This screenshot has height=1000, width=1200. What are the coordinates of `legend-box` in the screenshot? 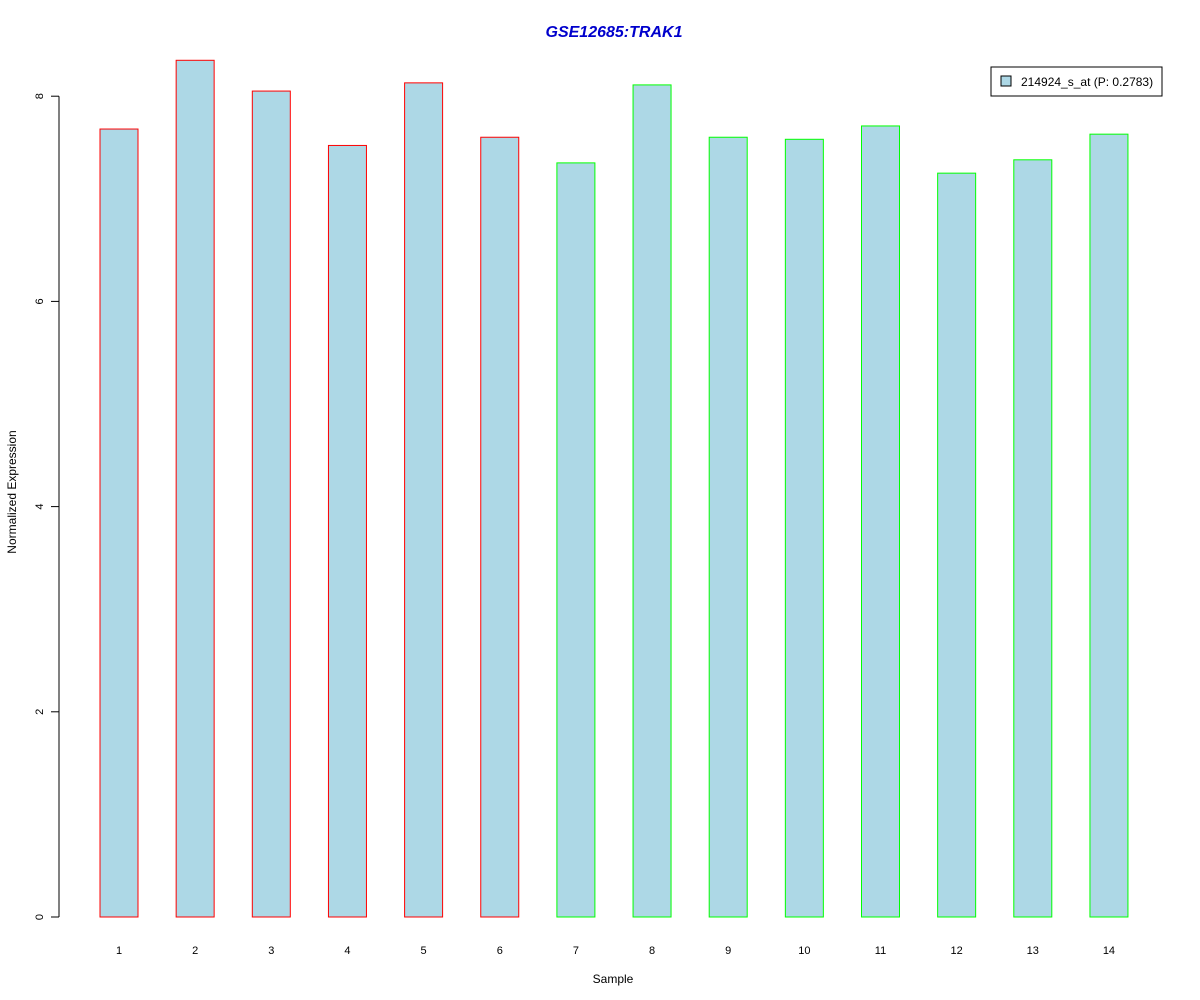 It's located at (1076, 81).